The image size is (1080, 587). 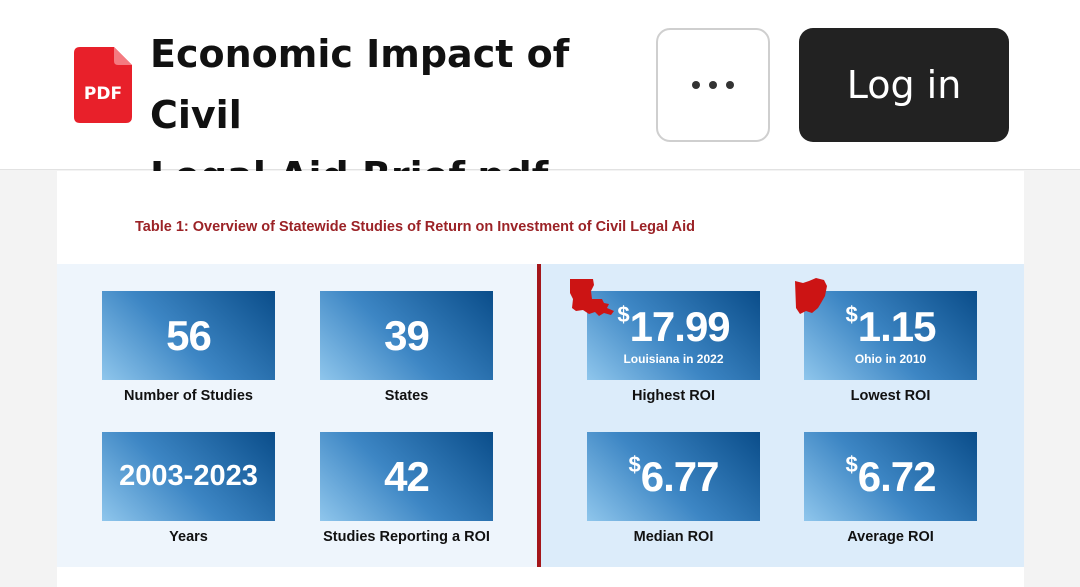 I want to click on stat-median-roi: $6.77 Median ROI, so click(x=673, y=488).